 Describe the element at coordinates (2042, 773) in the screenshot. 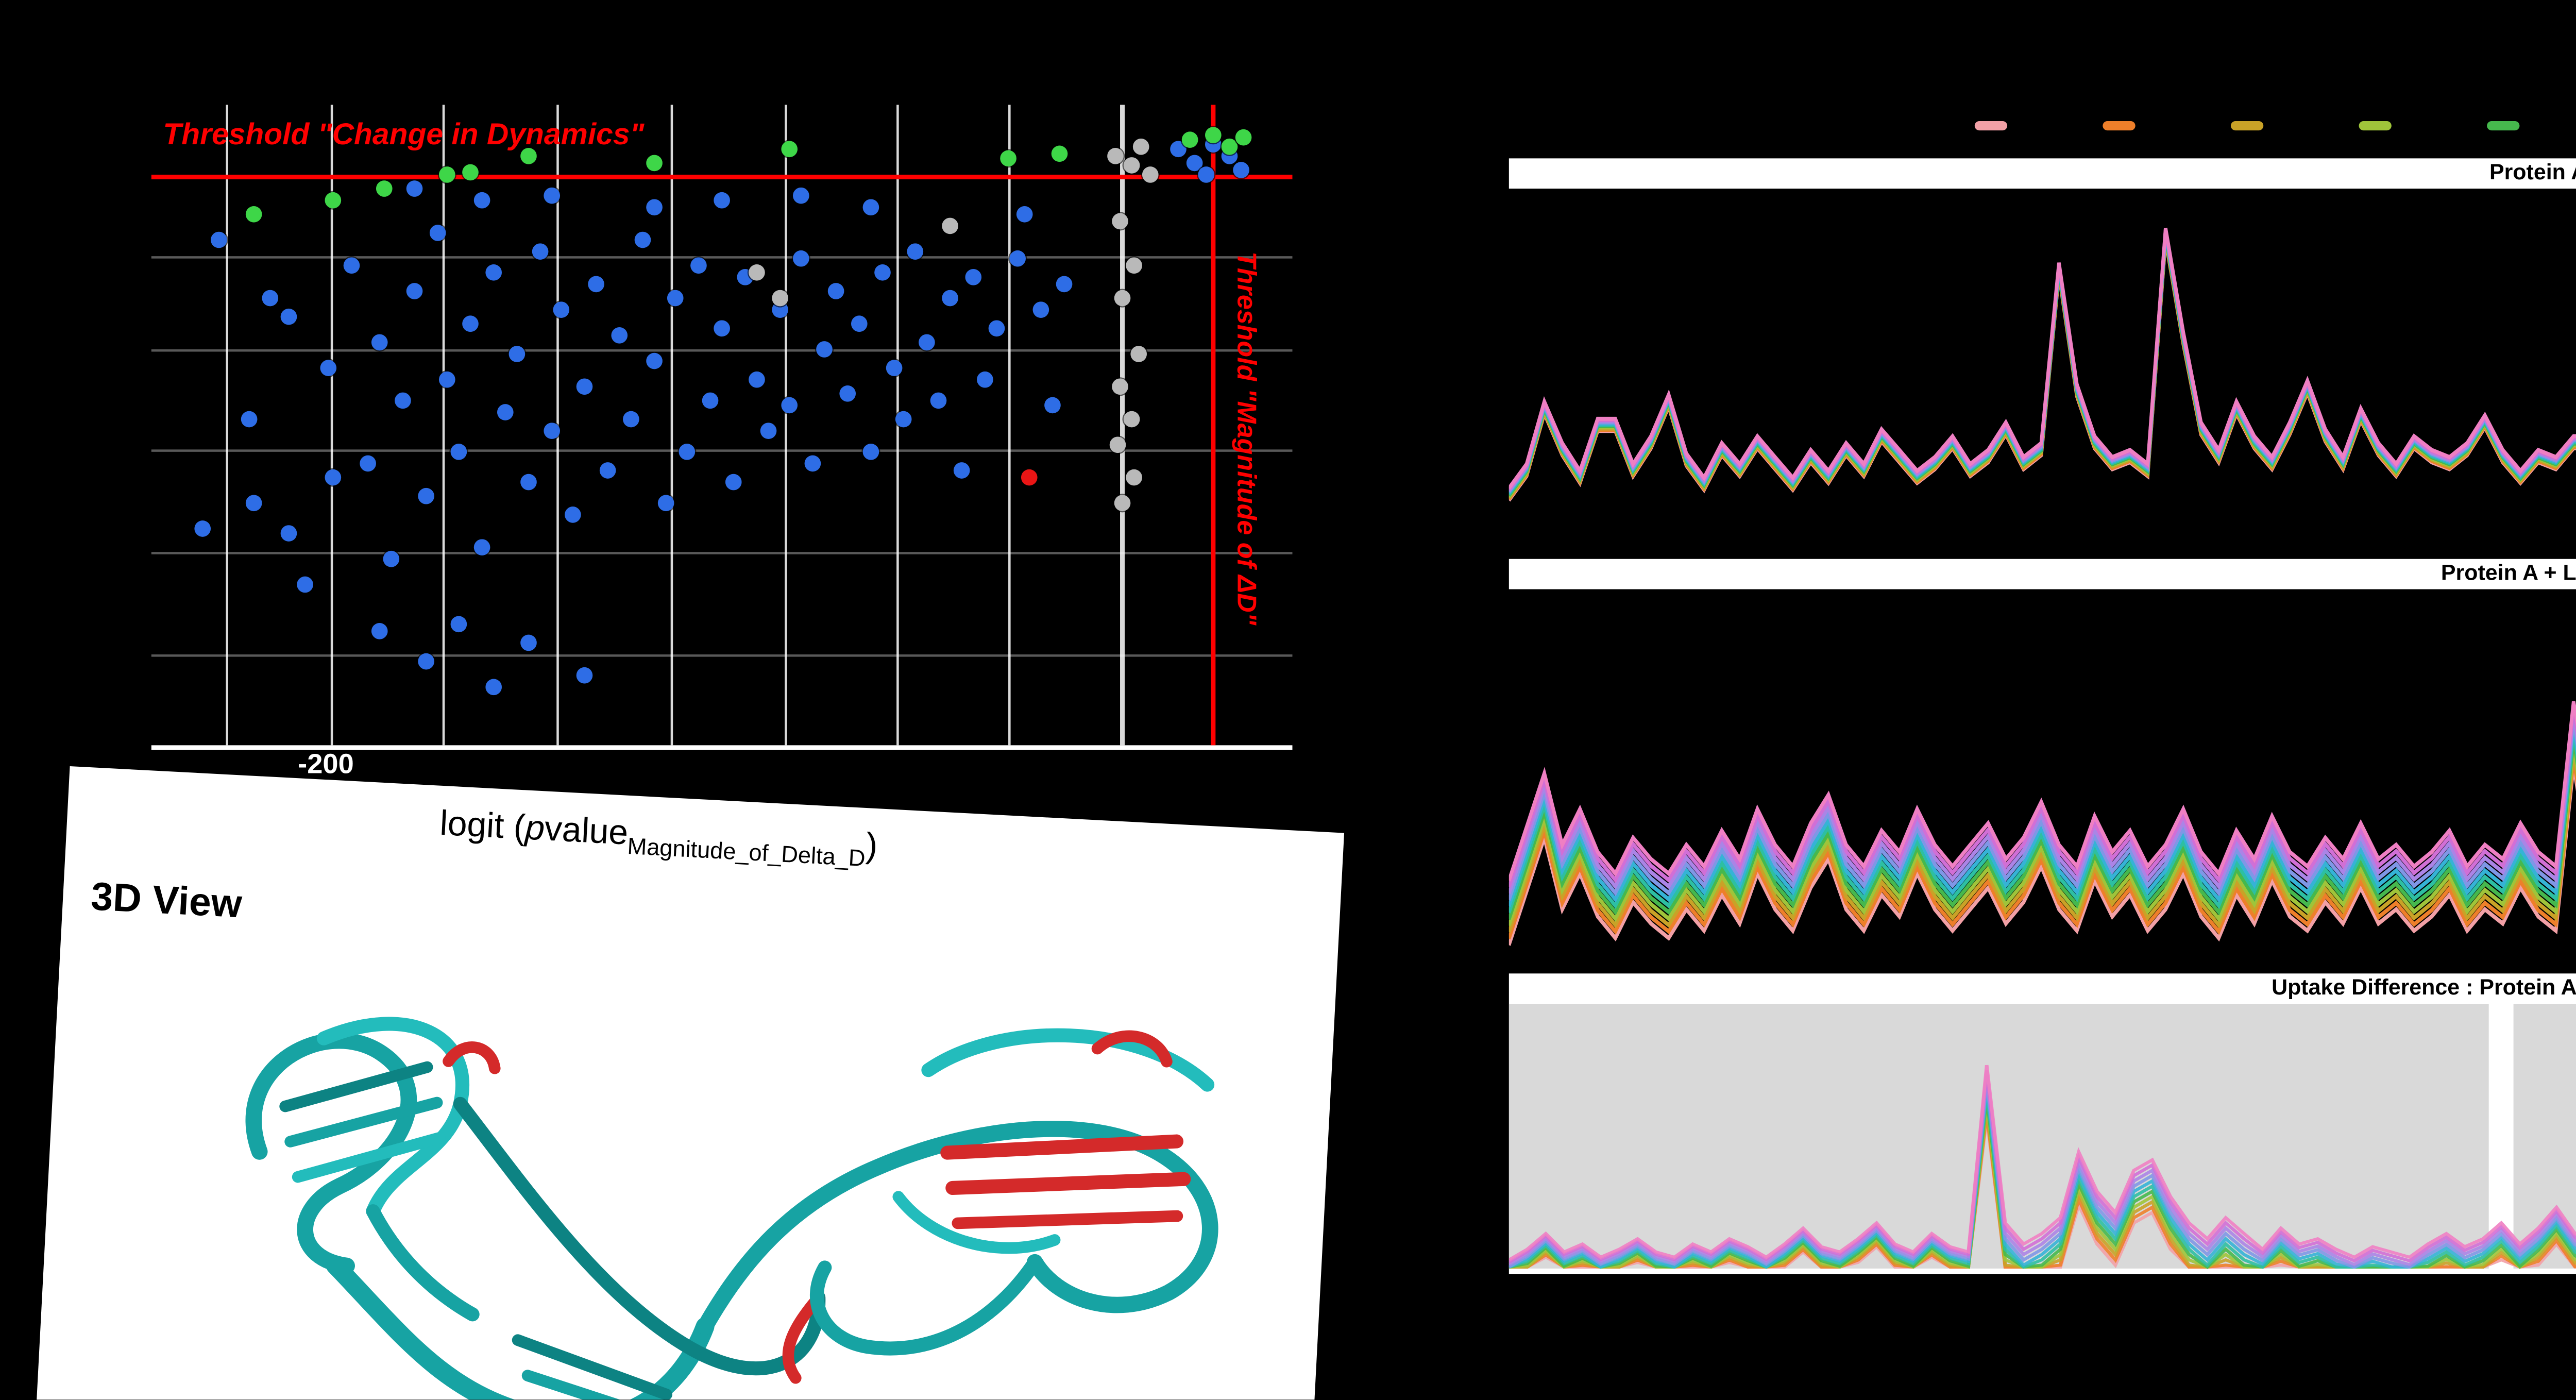

I see `uptake-plot-protein-a-ligand` at that location.